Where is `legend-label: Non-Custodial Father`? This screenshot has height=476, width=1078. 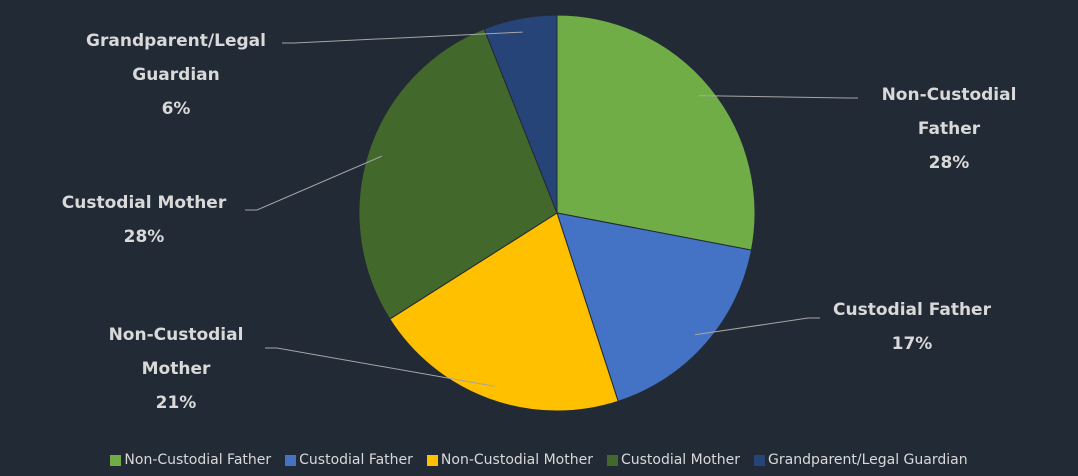
legend-label: Non-Custodial Father is located at coordinates (198, 460).